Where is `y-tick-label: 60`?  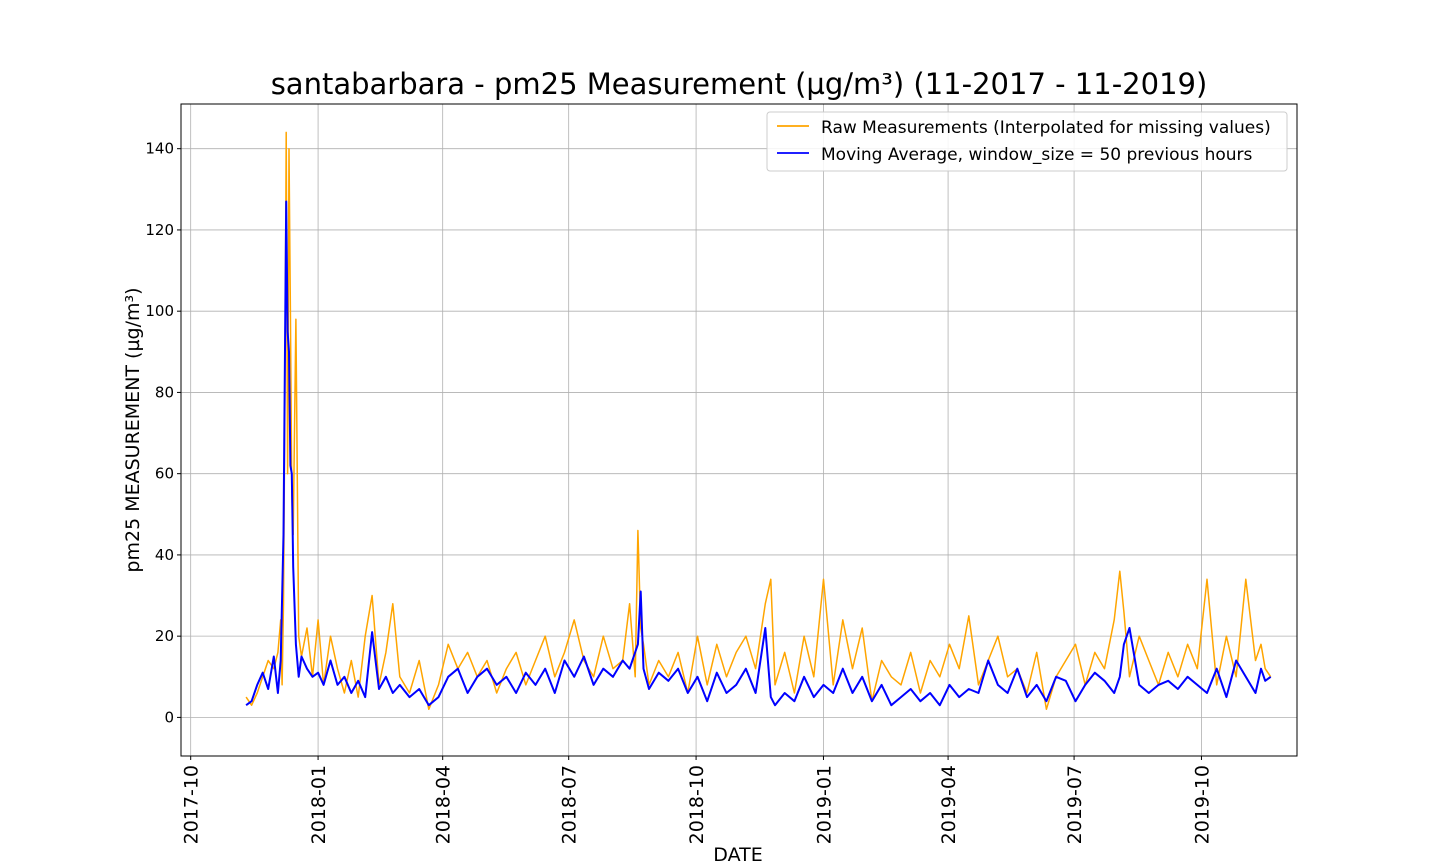 y-tick-label: 60 is located at coordinates (164, 474).